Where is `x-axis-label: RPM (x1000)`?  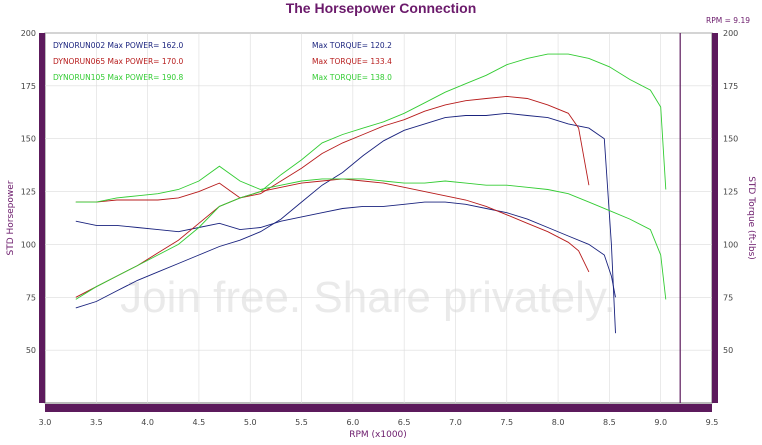
x-axis-label: RPM (x1000) is located at coordinates (378, 435).